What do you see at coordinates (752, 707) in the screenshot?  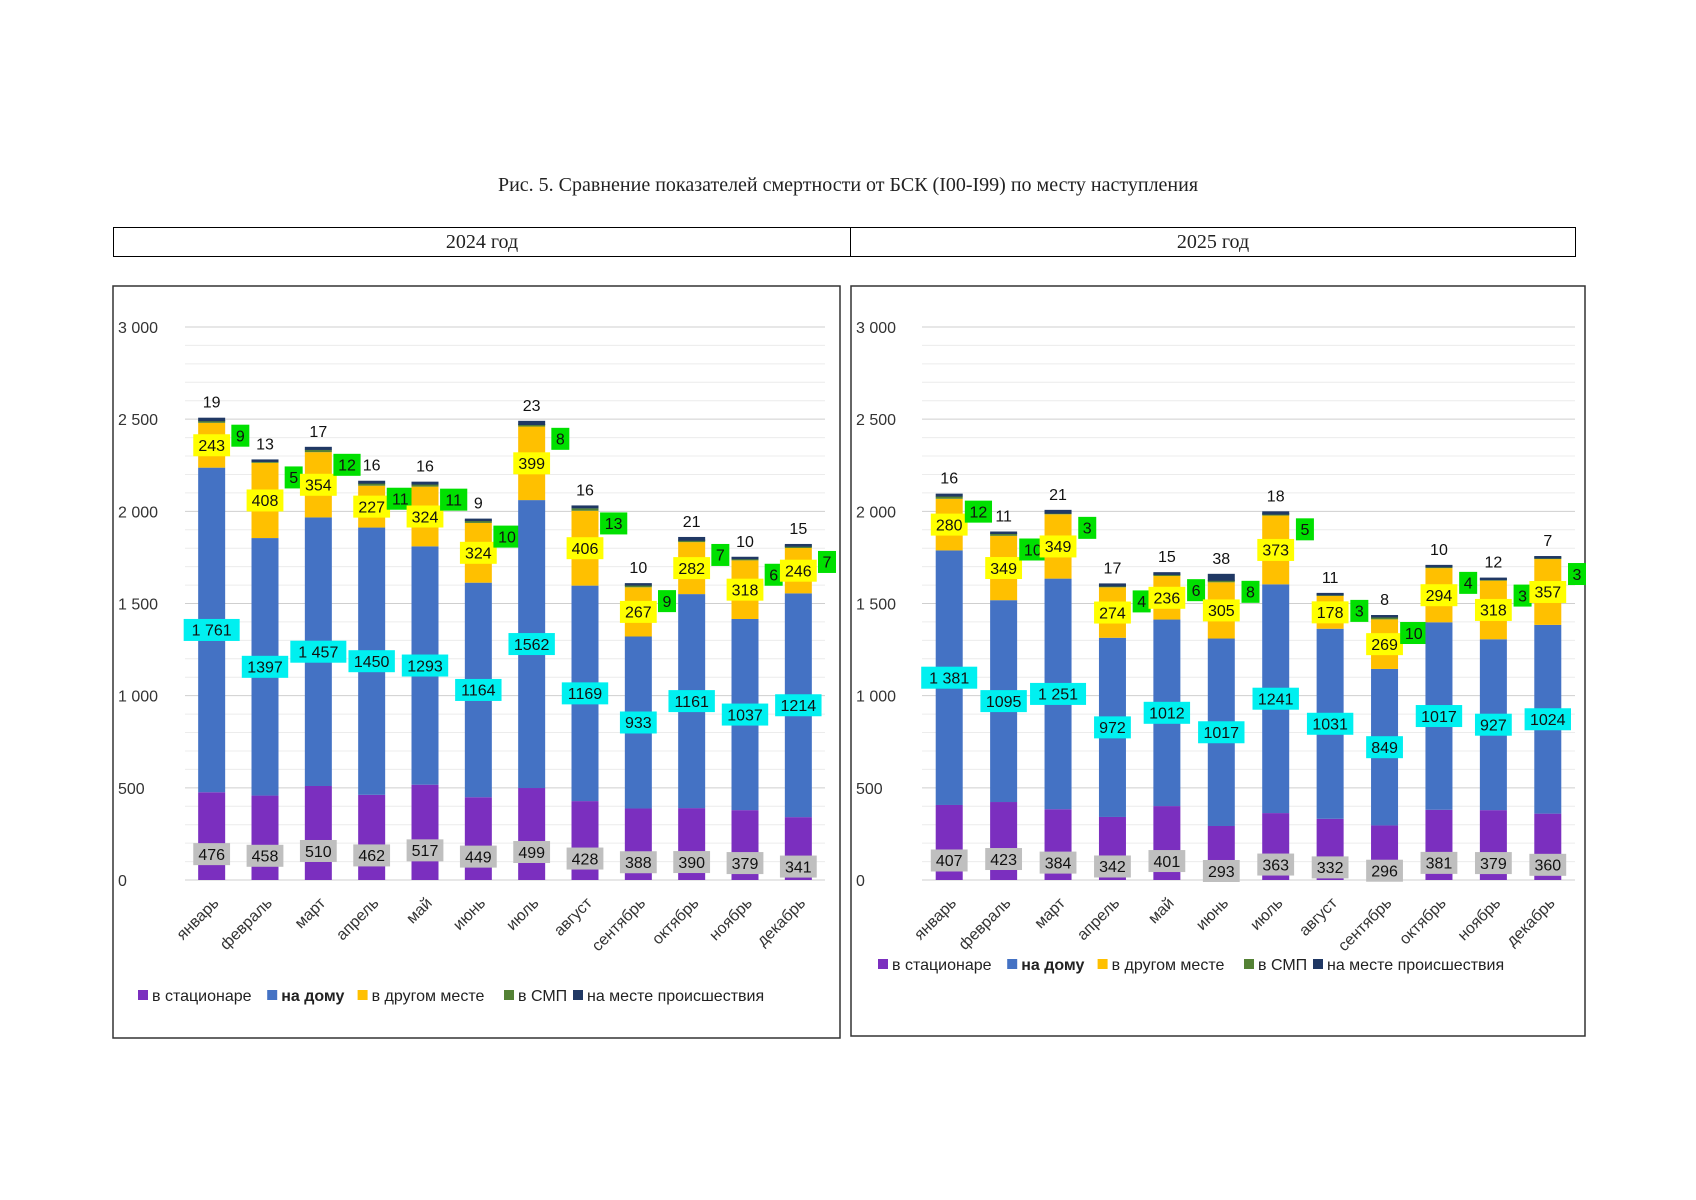 I see `bar-stack-ноябрь: 379 1037 318 10 6` at bounding box center [752, 707].